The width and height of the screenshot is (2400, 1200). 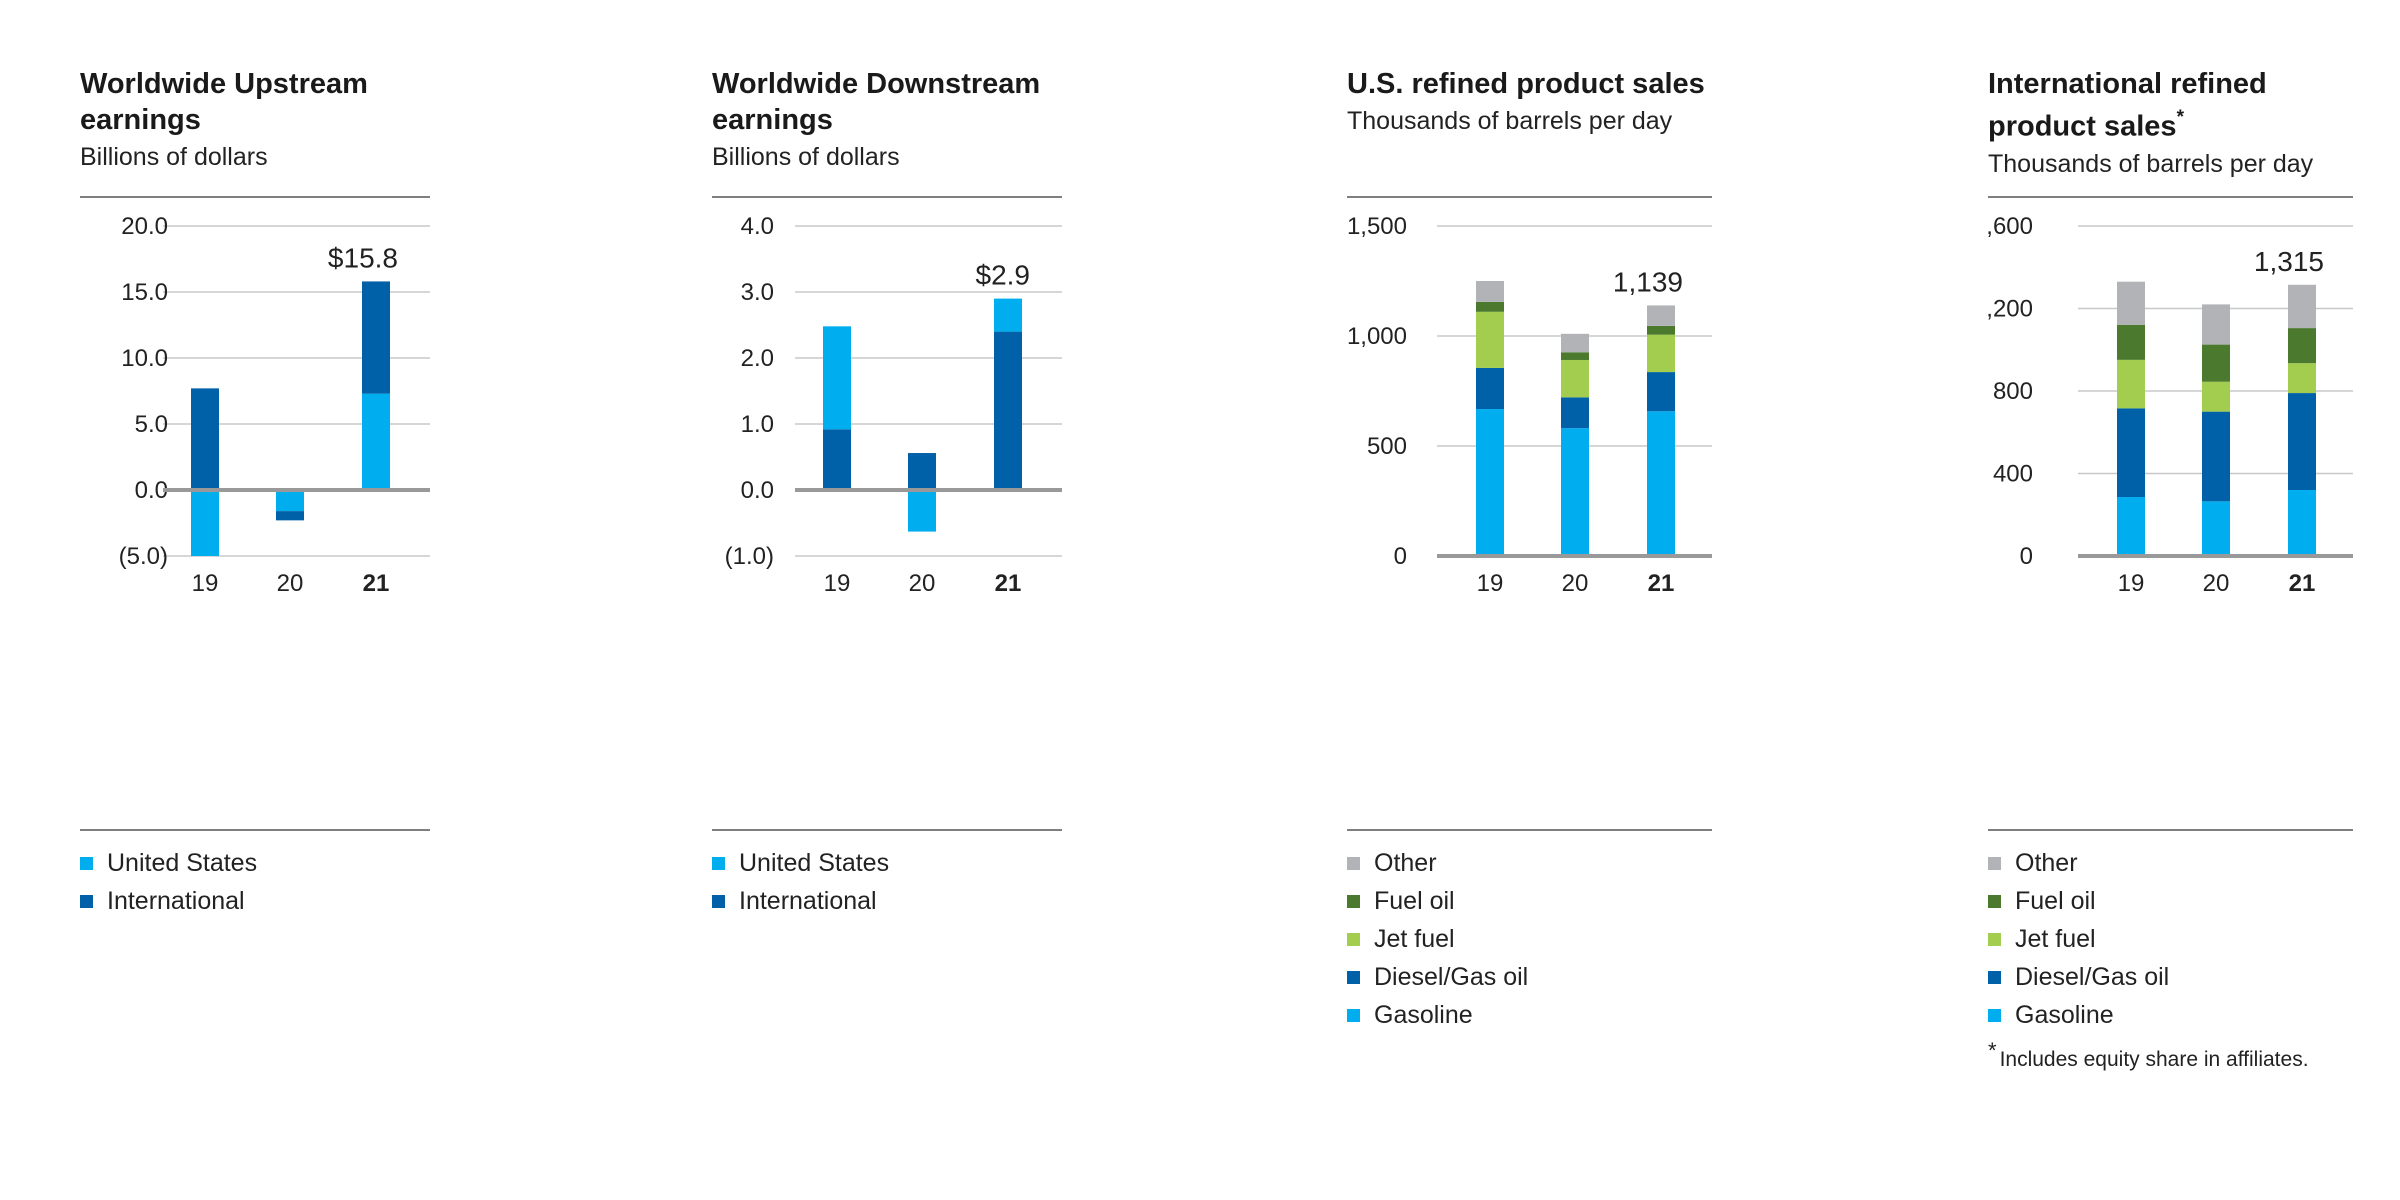 I want to click on intl-refined-sales-chart: 0 400 800 1,200 1,600 19 20 21 1,315, so click(x=2170, y=513).